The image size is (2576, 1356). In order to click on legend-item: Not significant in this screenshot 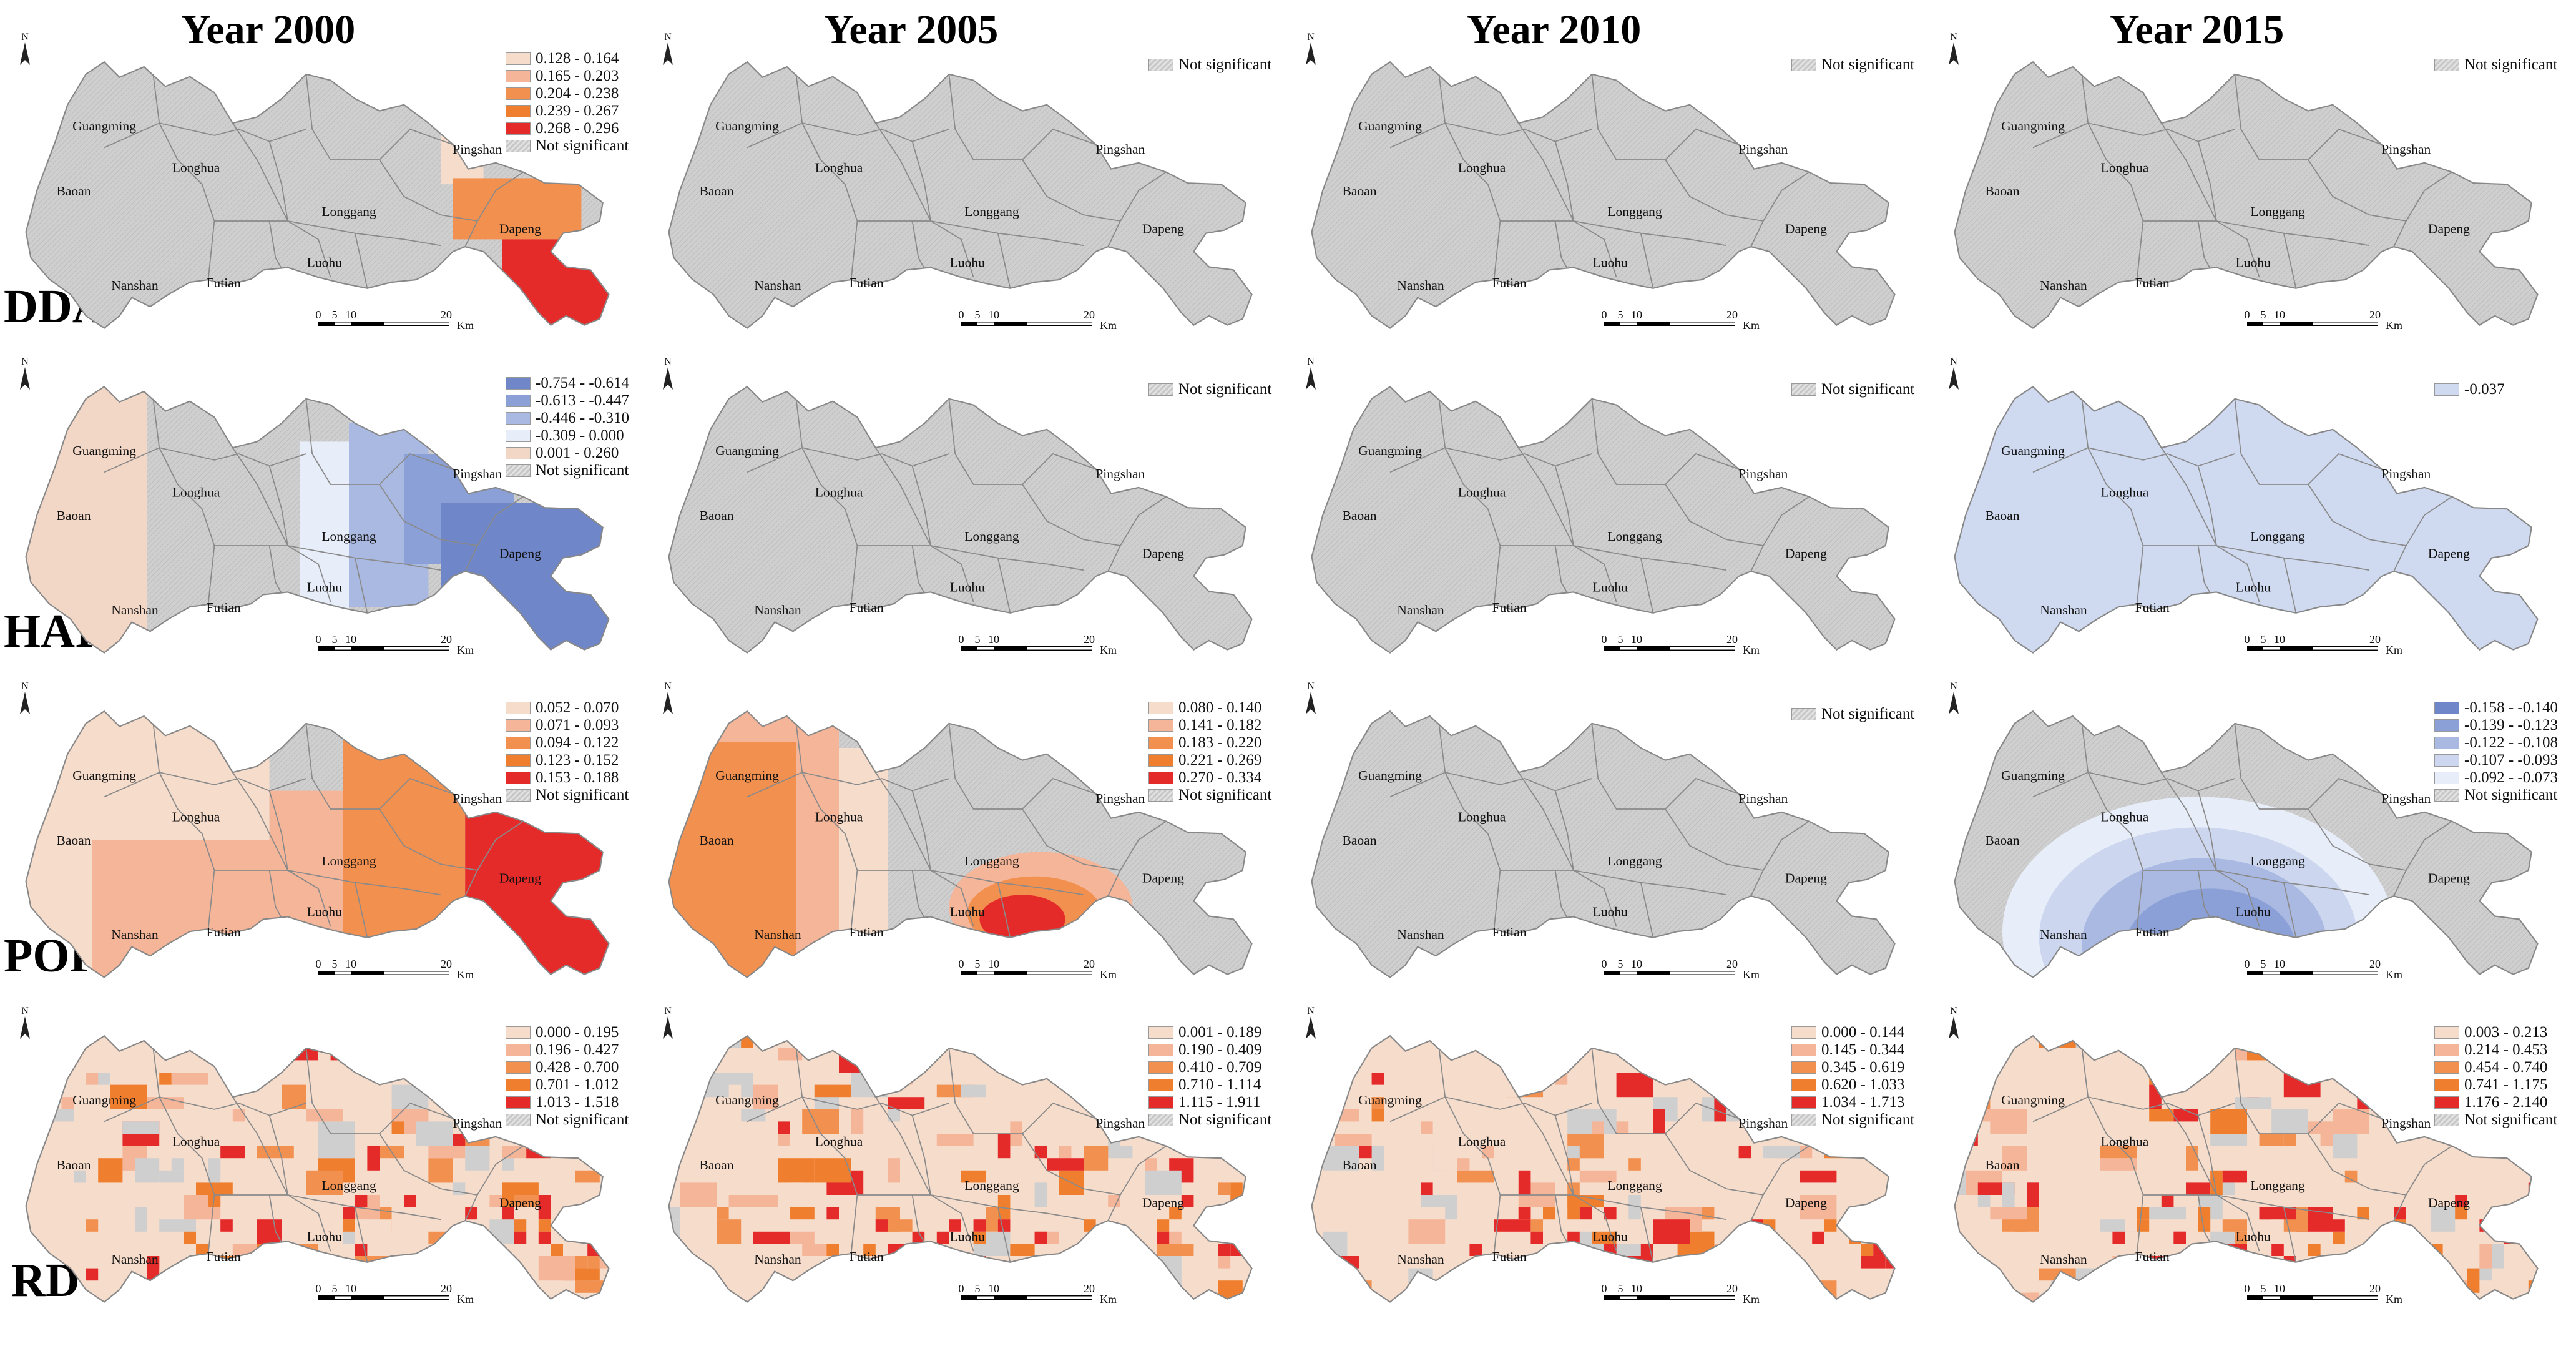, I will do `click(567, 146)`.